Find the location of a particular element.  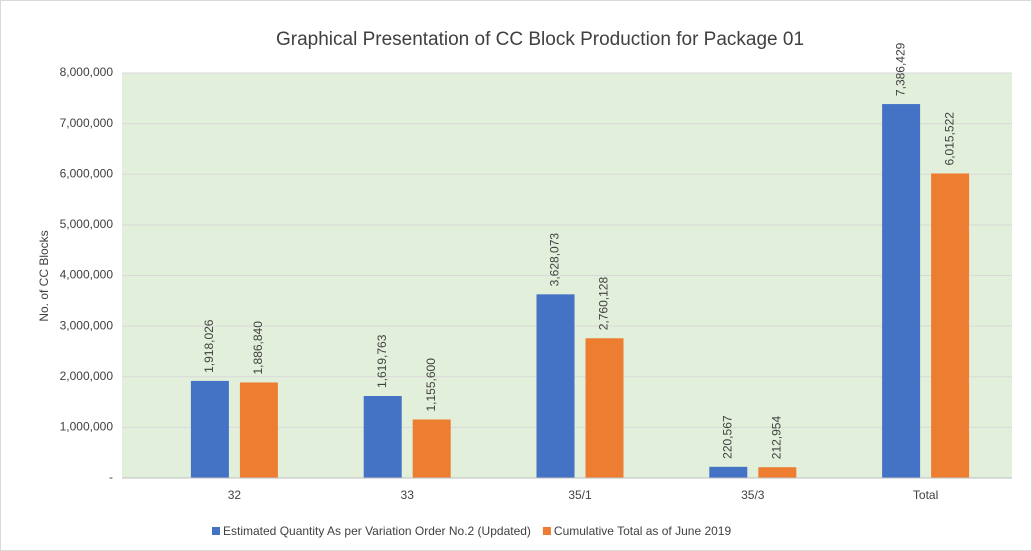

y-tick-label: 4,000,000 is located at coordinates (87, 275).